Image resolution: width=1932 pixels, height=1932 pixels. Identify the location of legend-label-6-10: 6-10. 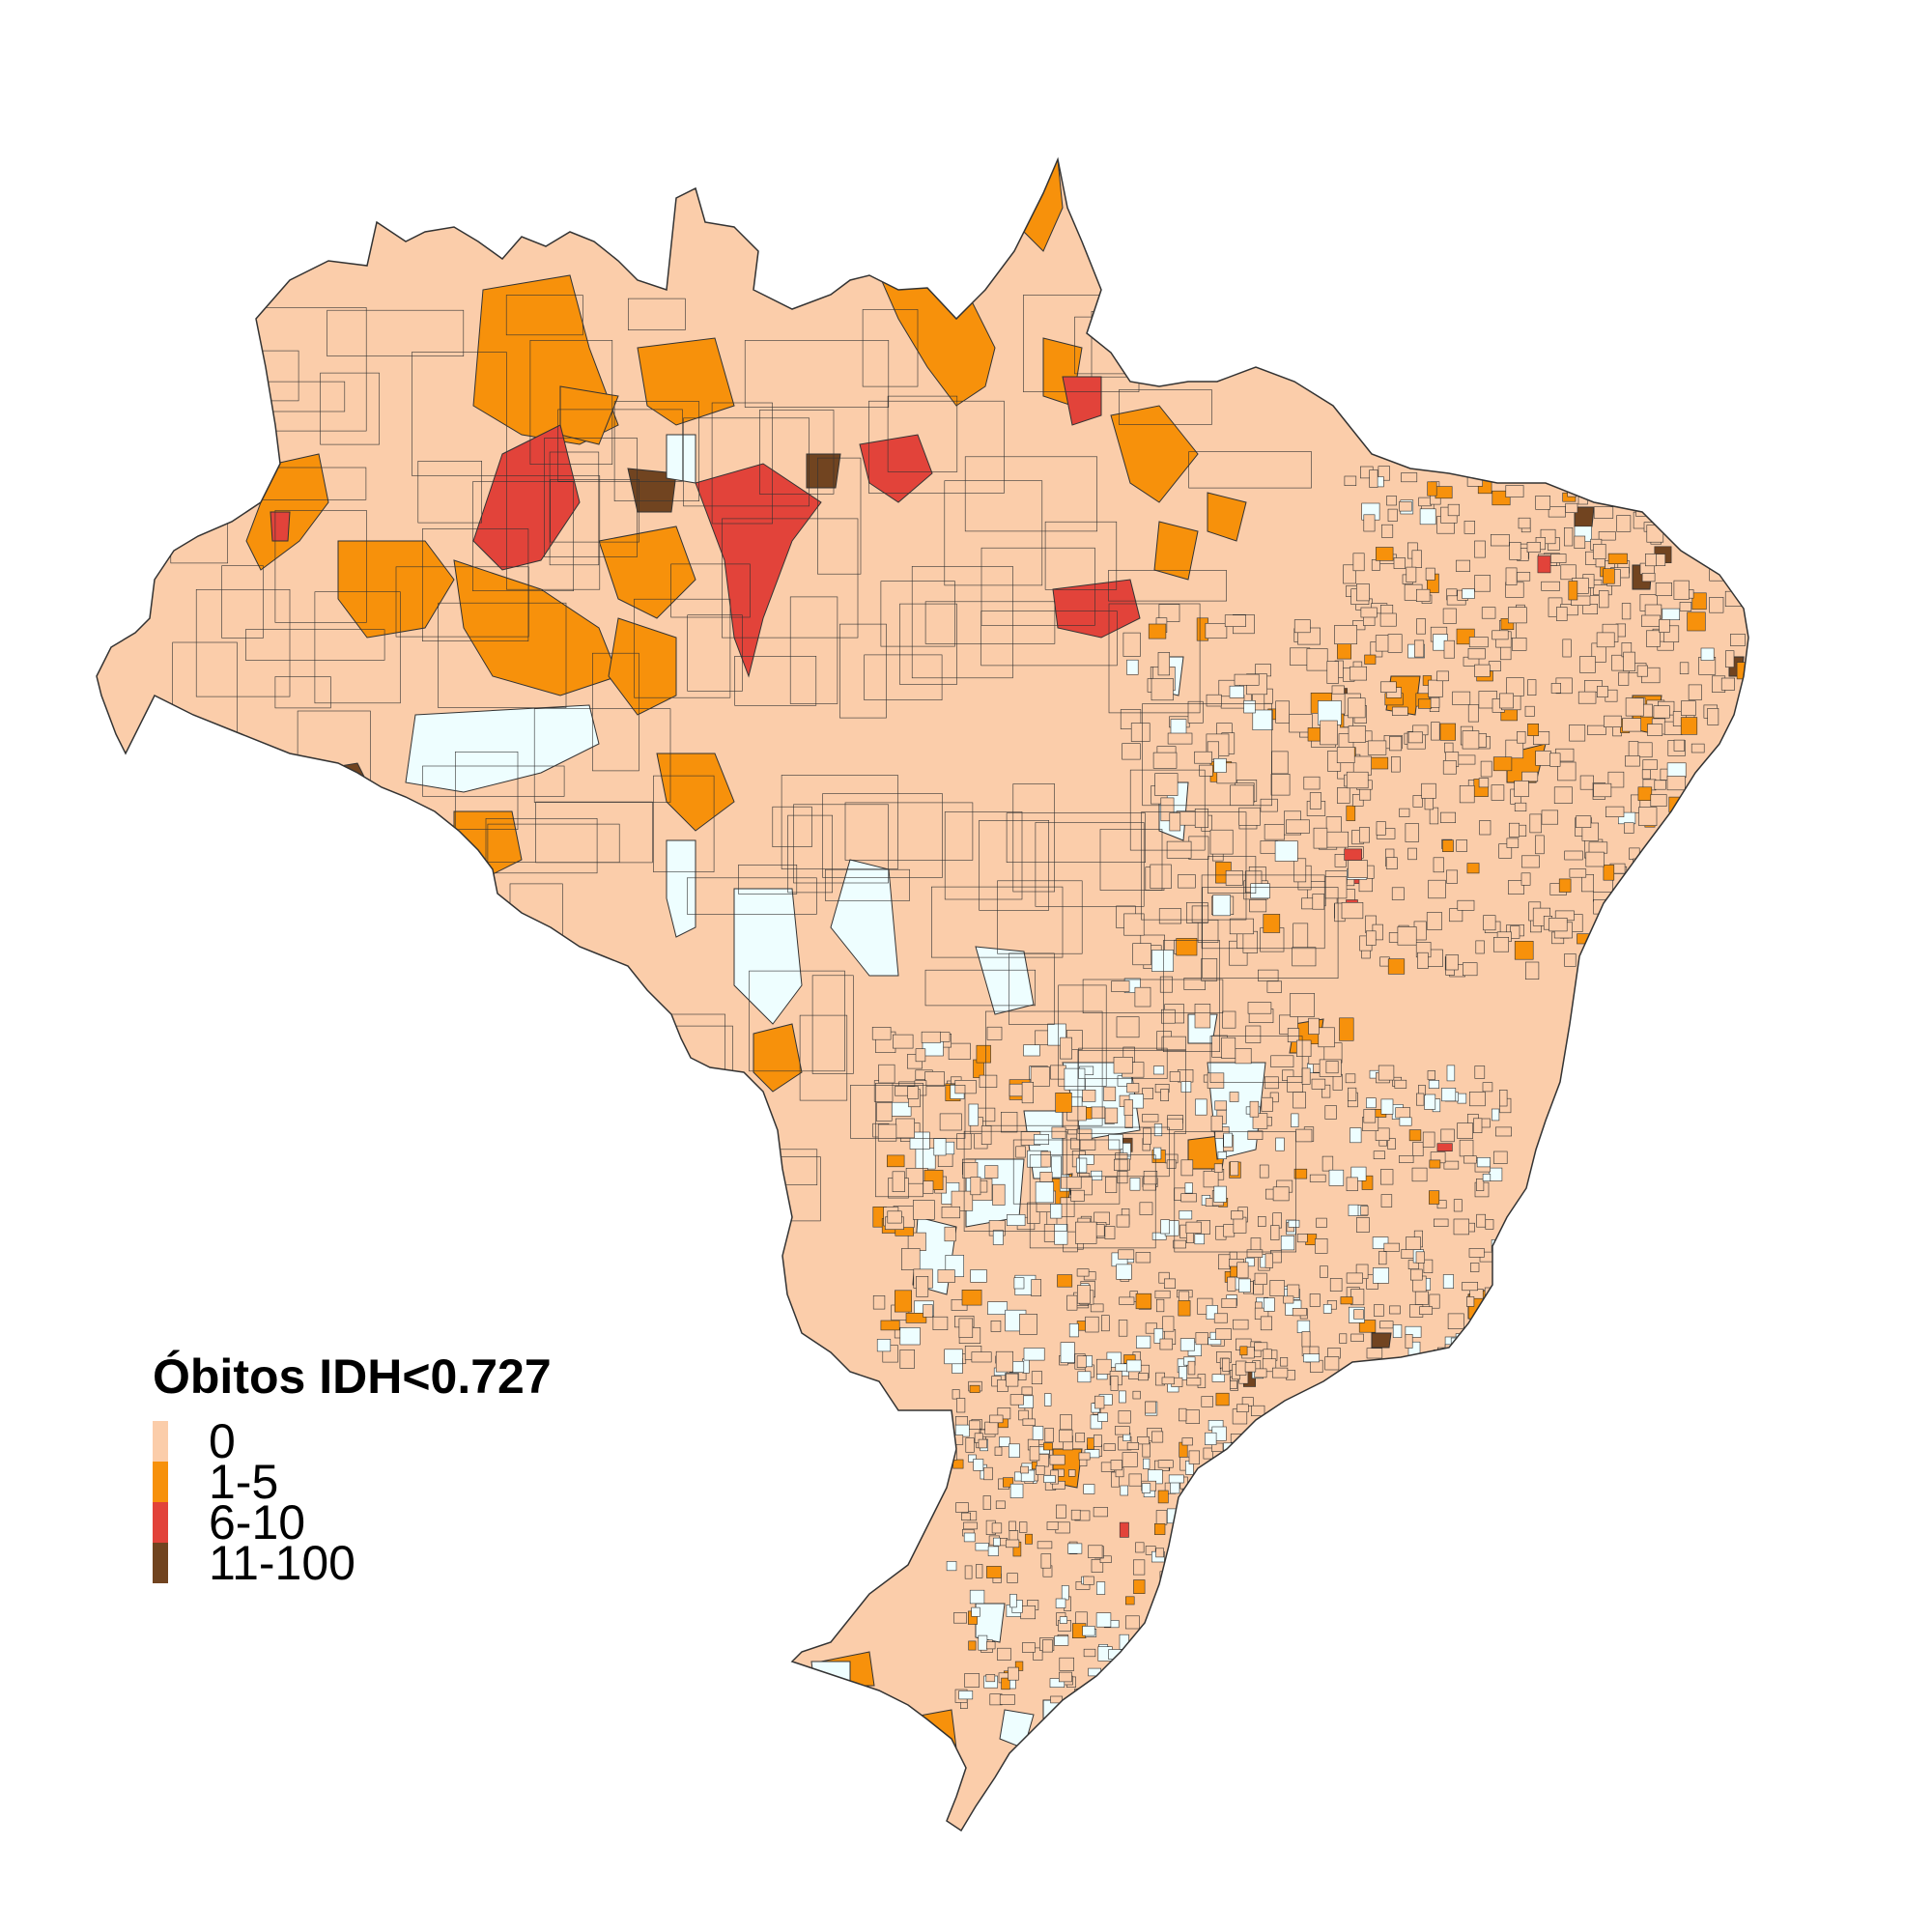
(257, 1522).